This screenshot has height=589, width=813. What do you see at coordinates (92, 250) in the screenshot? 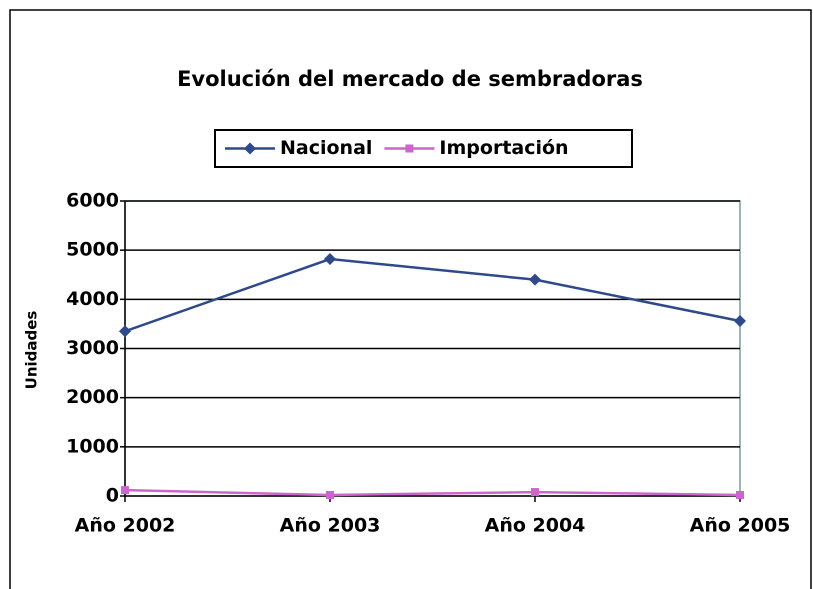
I see `y-tick-label: 5000` at bounding box center [92, 250].